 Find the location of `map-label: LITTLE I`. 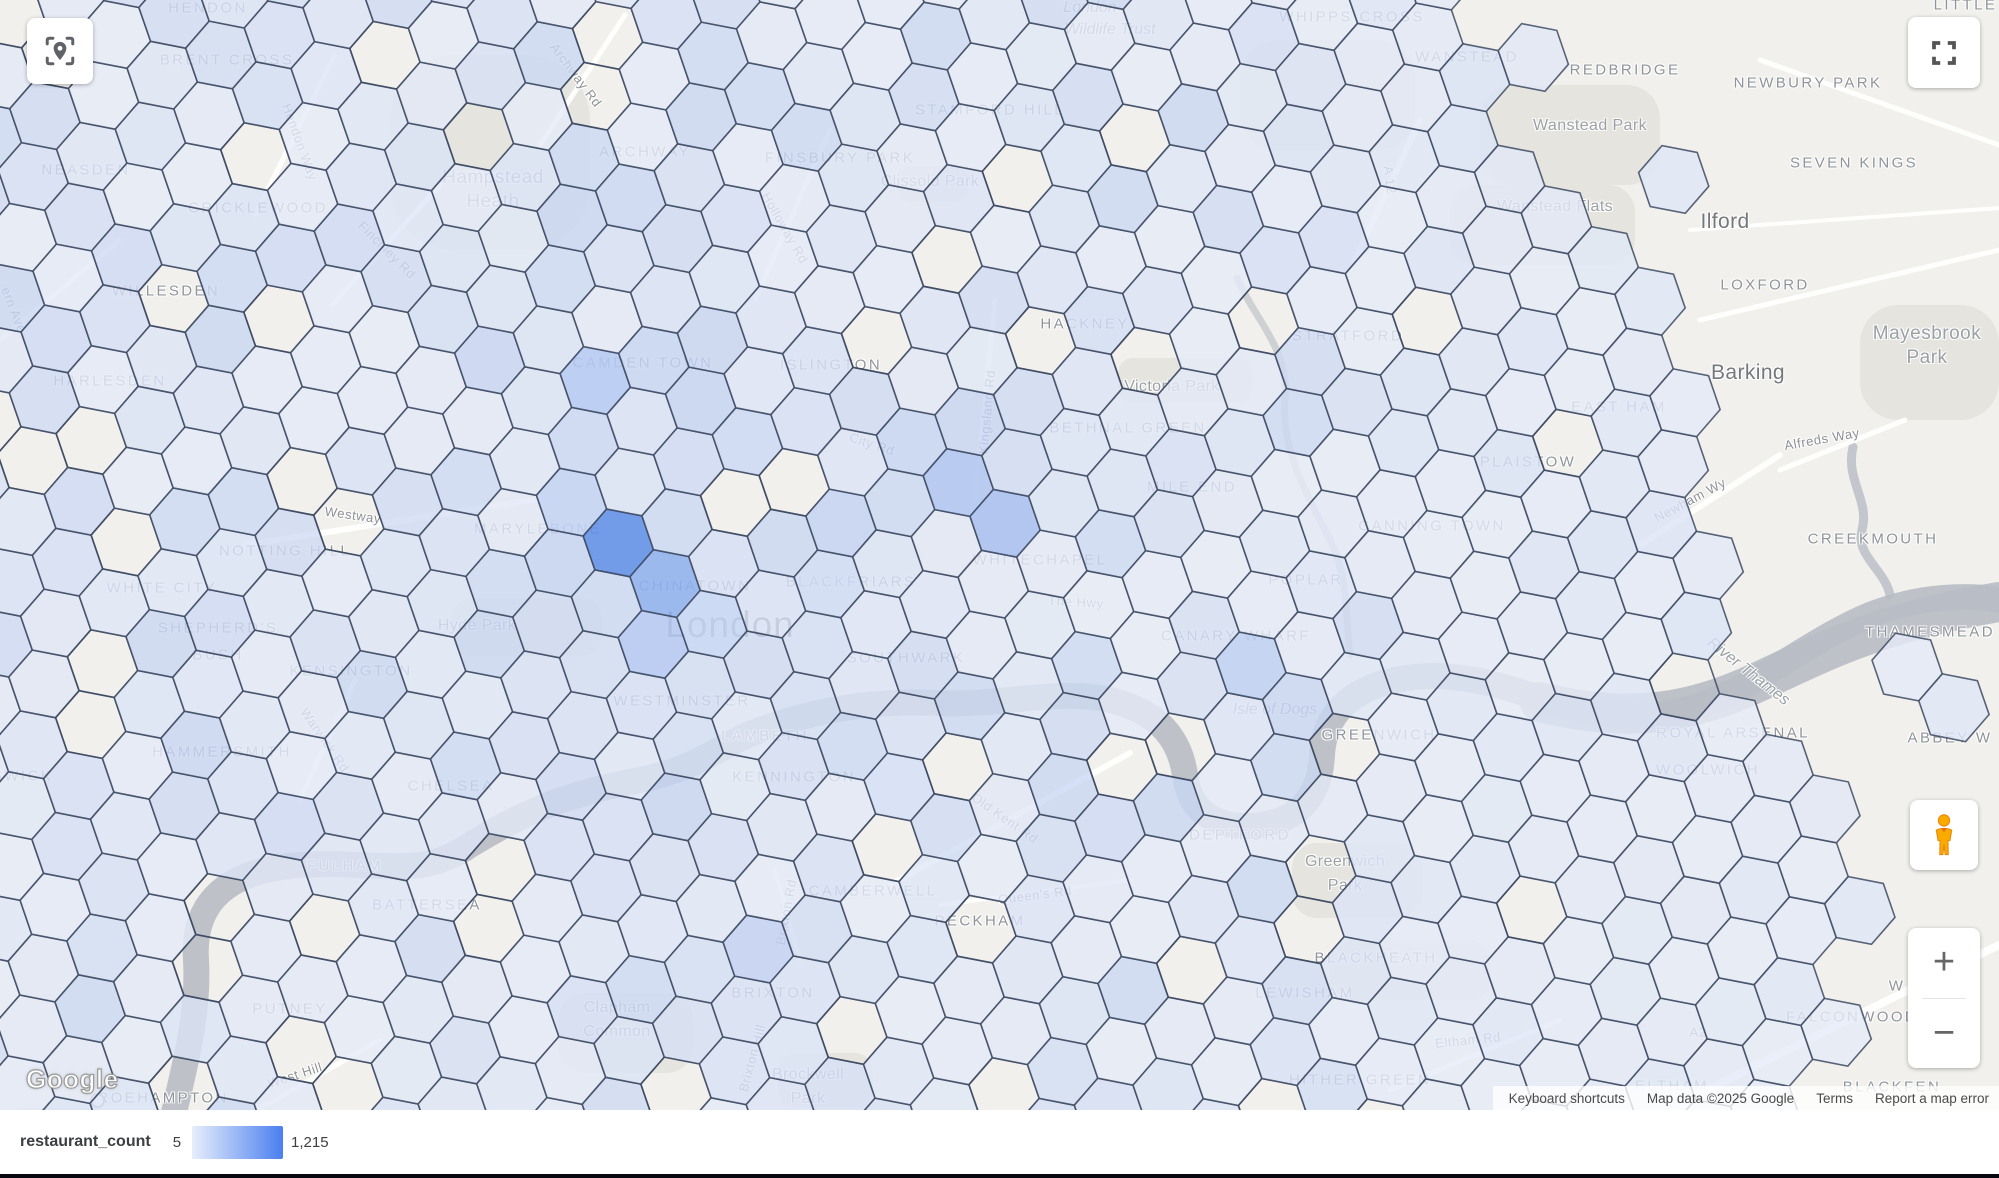

map-label: LITTLE I is located at coordinates (1966, 7).